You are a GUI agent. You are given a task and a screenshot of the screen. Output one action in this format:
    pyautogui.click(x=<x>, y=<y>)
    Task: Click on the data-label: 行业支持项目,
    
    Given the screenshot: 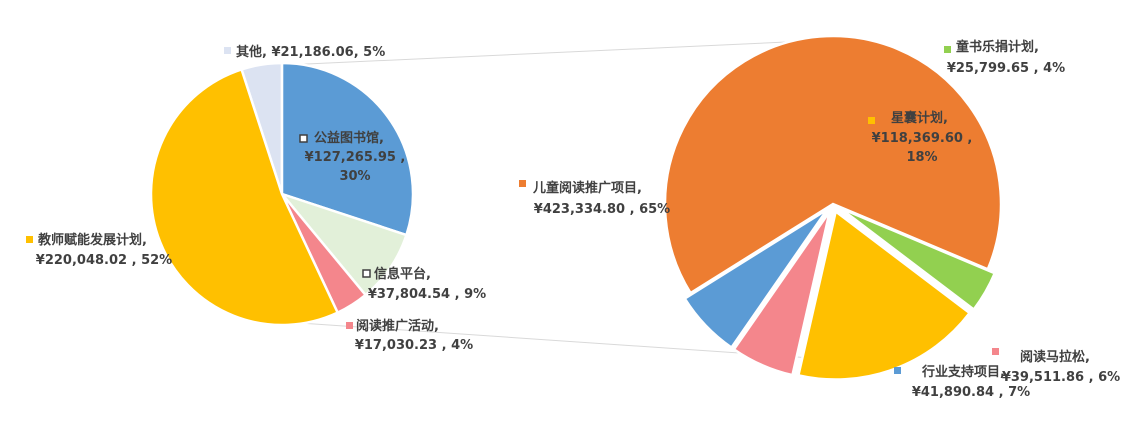 What is the action you would take?
    pyautogui.click(x=963, y=372)
    